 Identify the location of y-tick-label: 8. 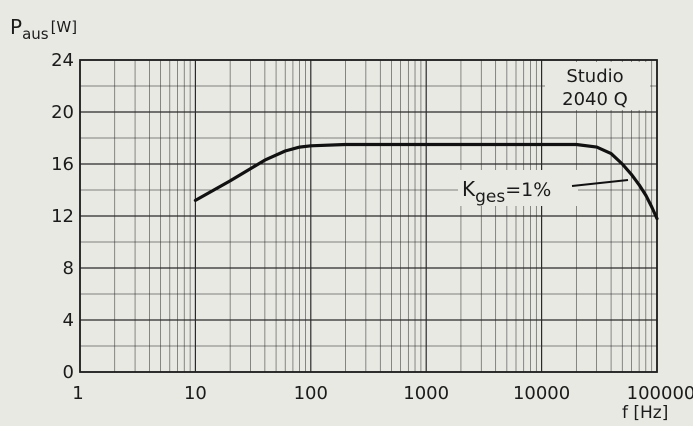
(68, 268).